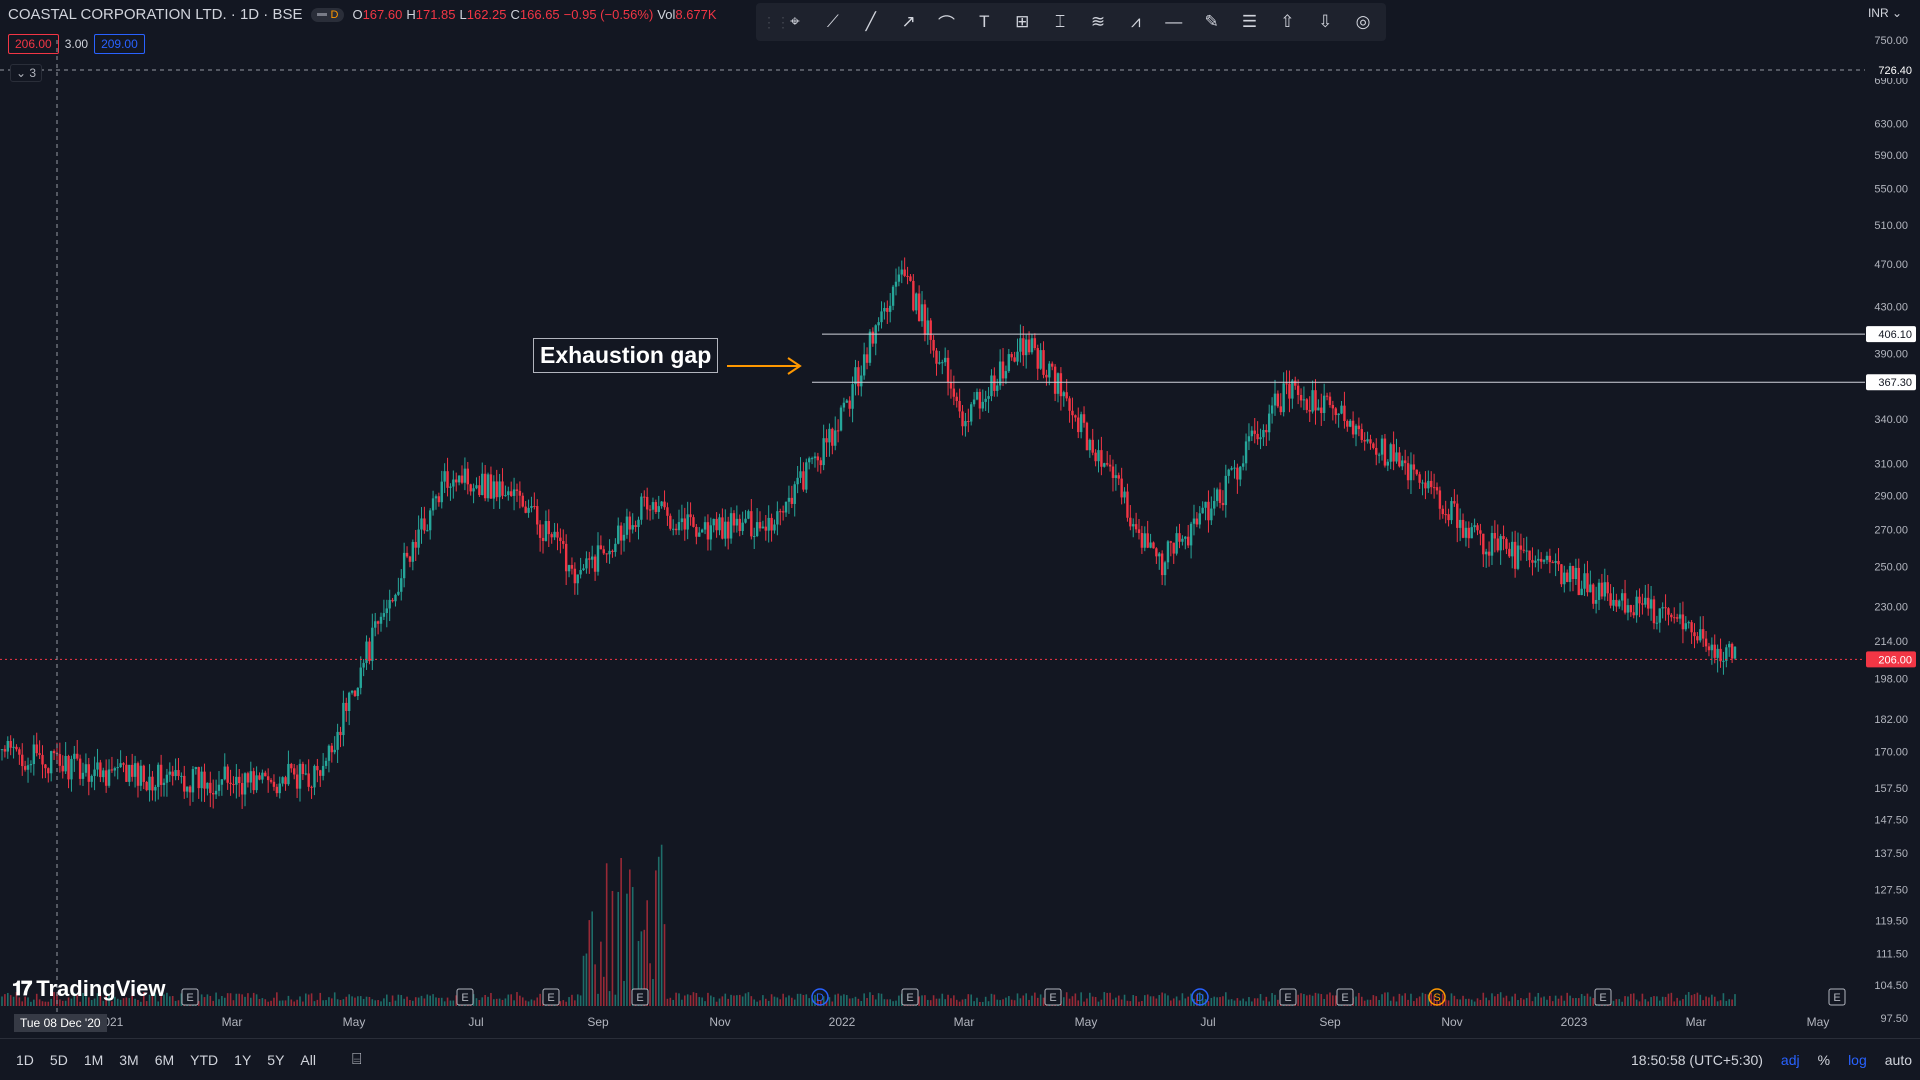 This screenshot has height=1080, width=1920. What do you see at coordinates (964, 1022) in the screenshot?
I see `x-tick-label: Mar` at bounding box center [964, 1022].